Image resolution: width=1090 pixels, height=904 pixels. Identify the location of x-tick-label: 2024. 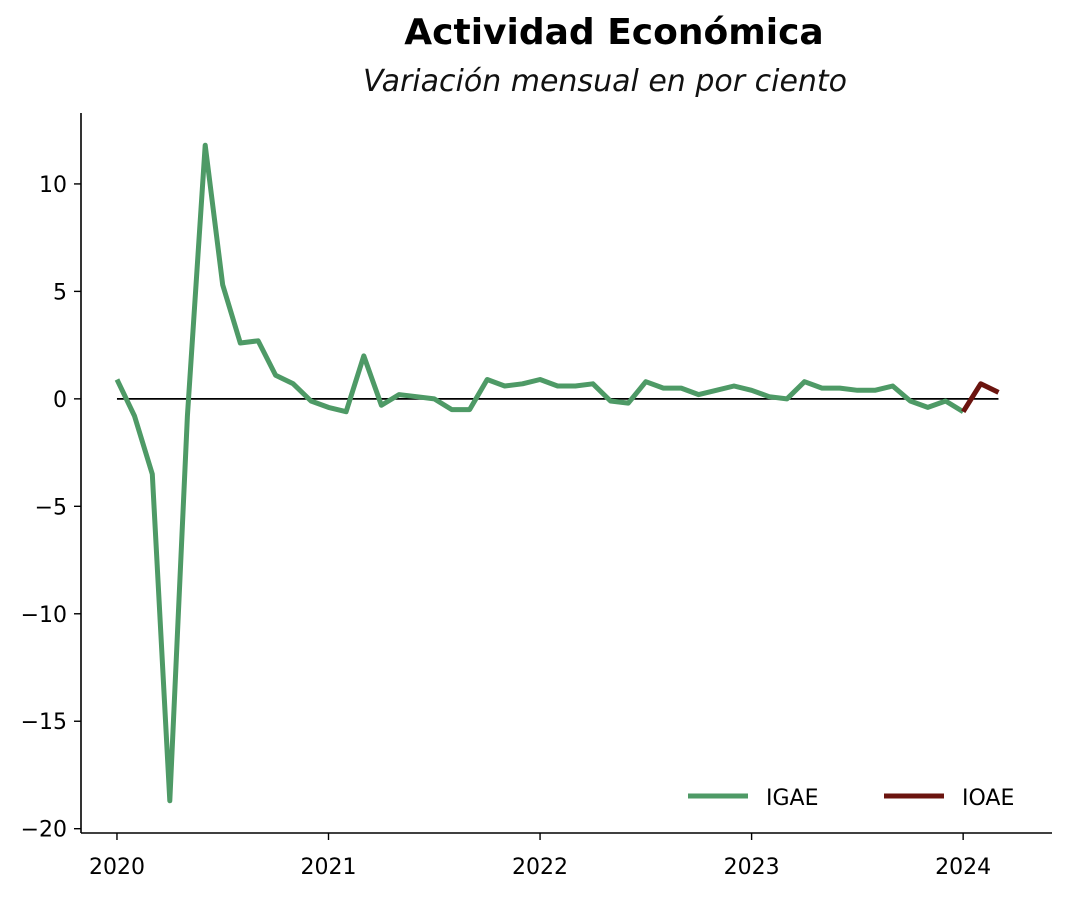
(963, 867).